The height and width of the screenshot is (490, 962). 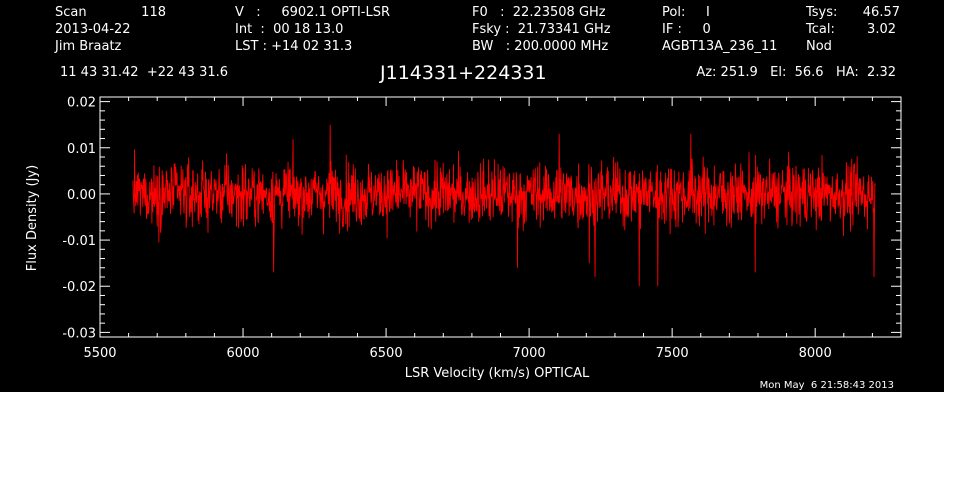 What do you see at coordinates (672, 353) in the screenshot?
I see `x-tick-label: 7500` at bounding box center [672, 353].